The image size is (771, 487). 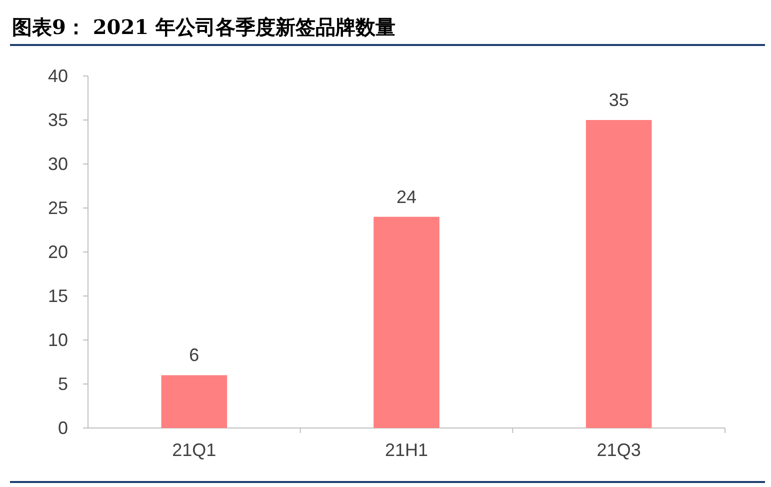 I want to click on y-tick-label: 40, so click(x=58, y=76).